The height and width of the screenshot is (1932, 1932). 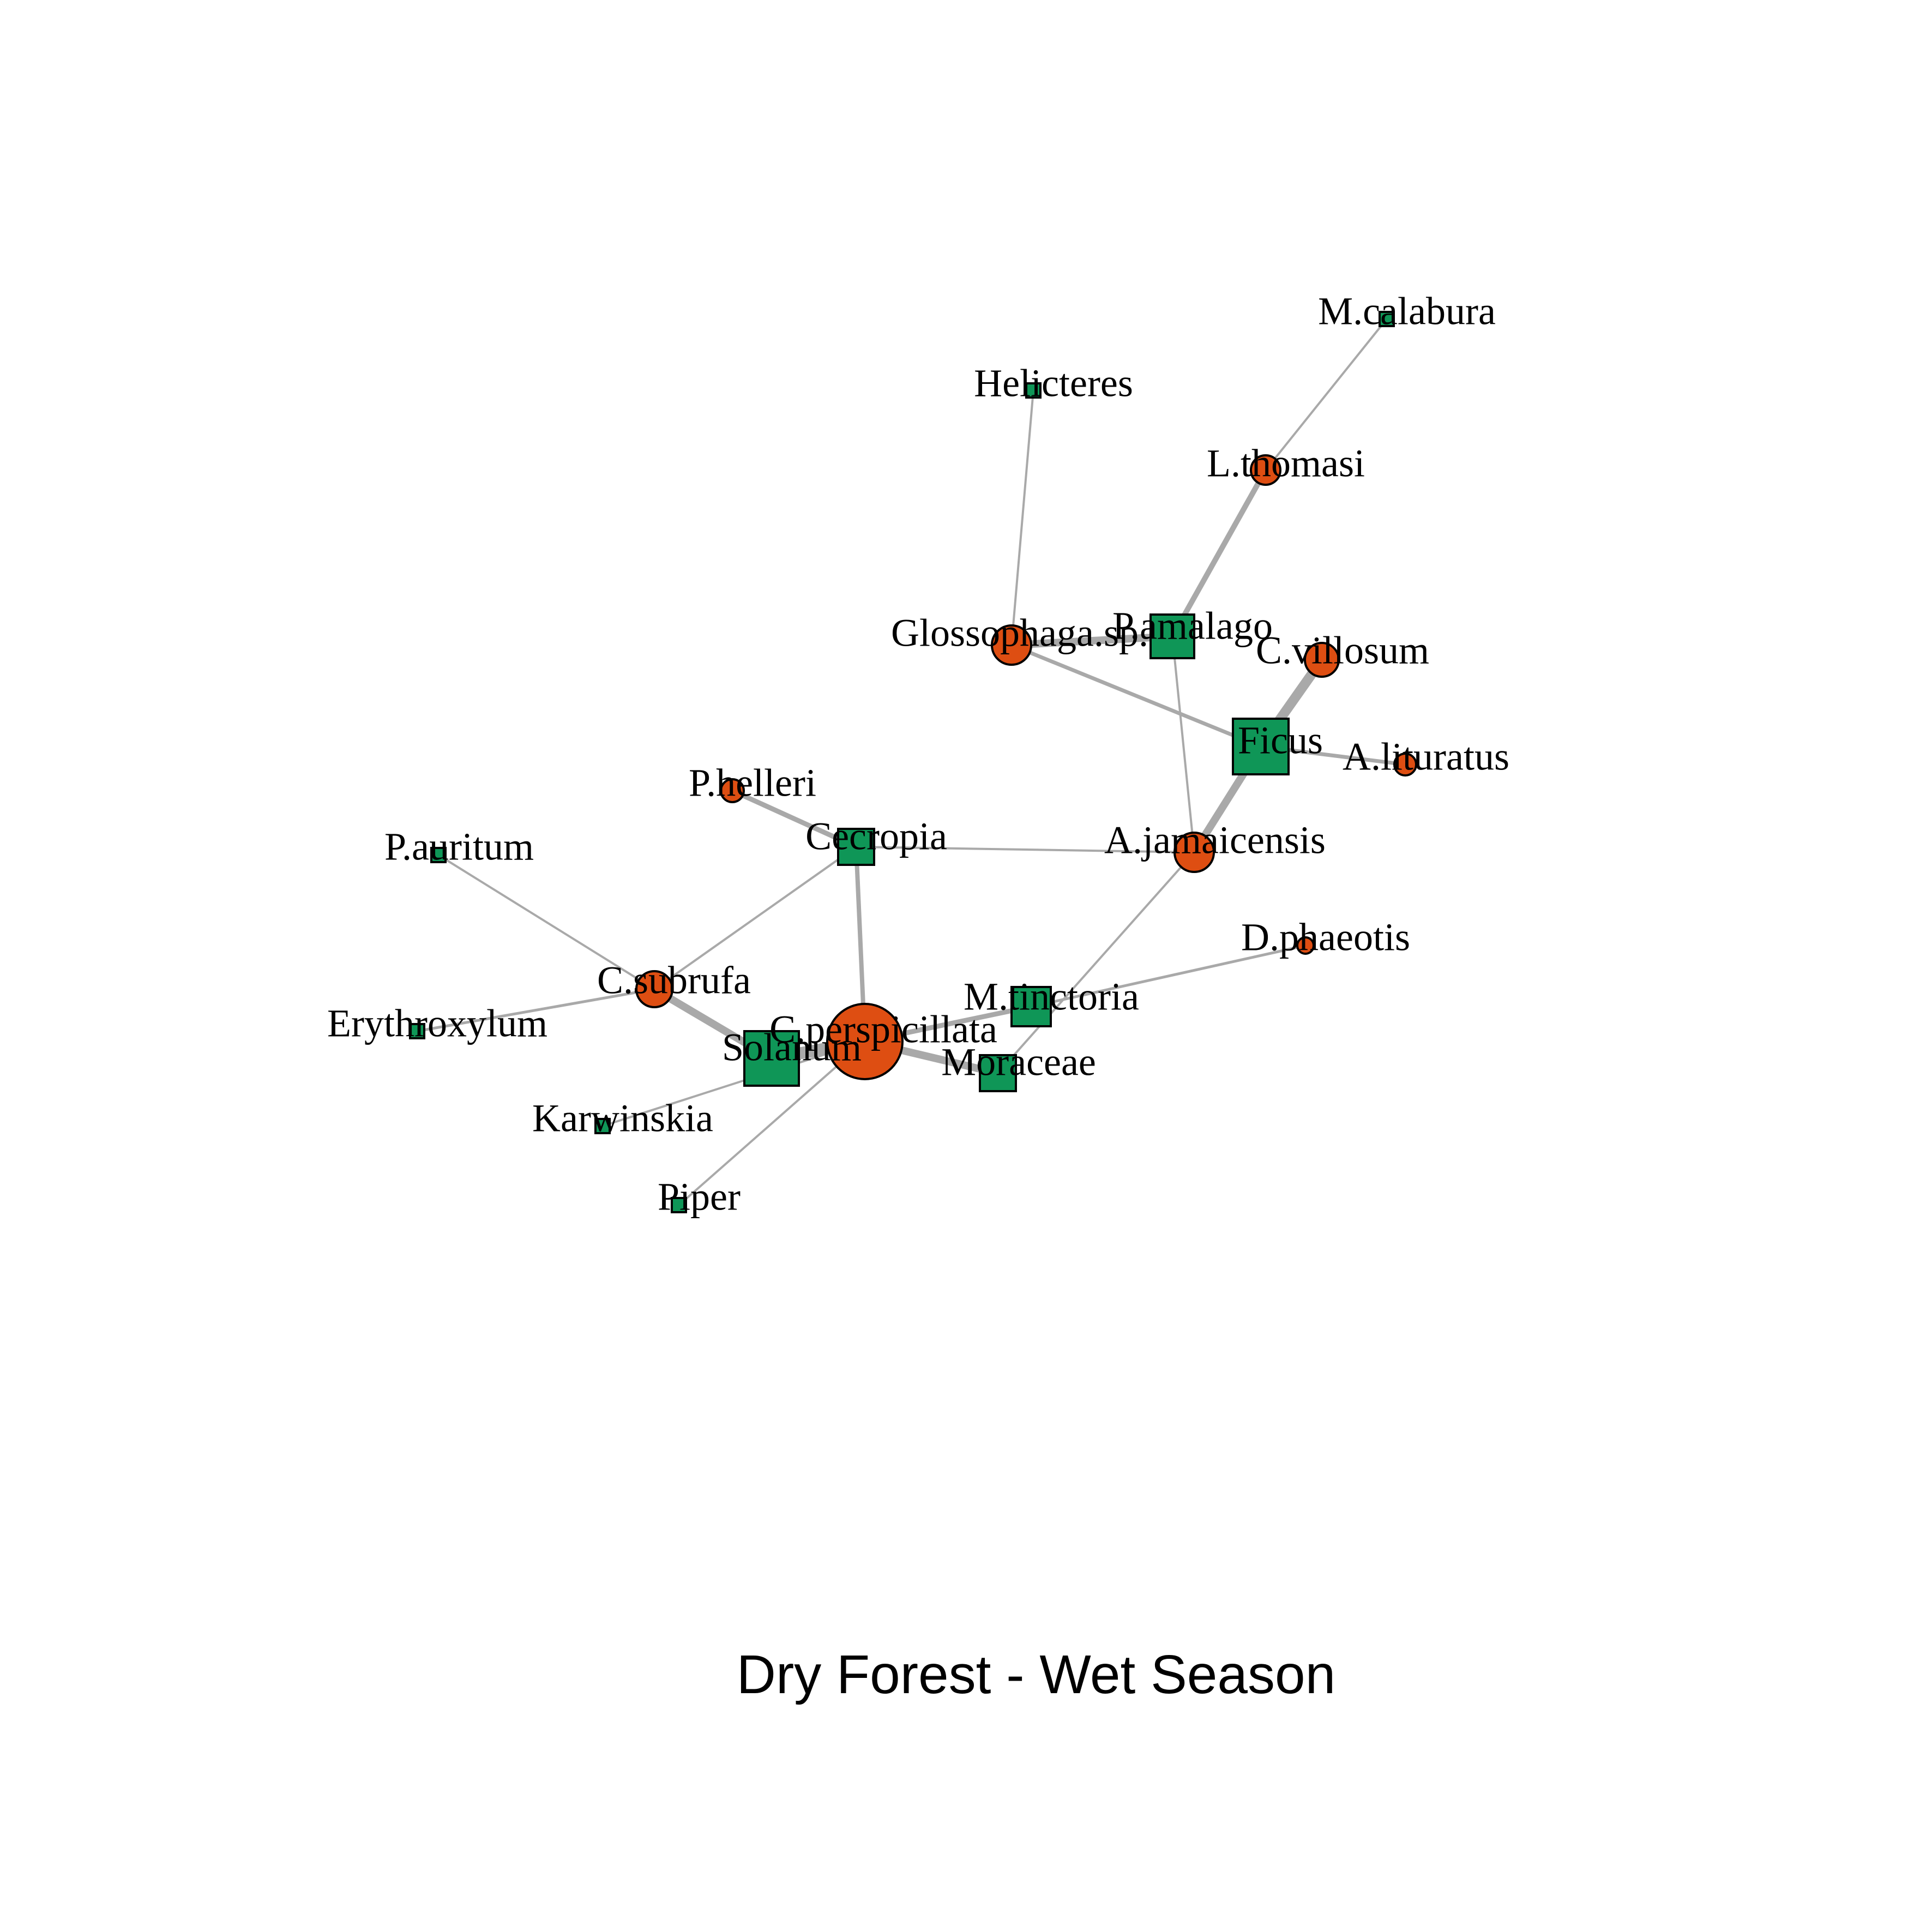 I want to click on node-moraceae, so click(x=998, y=1073).